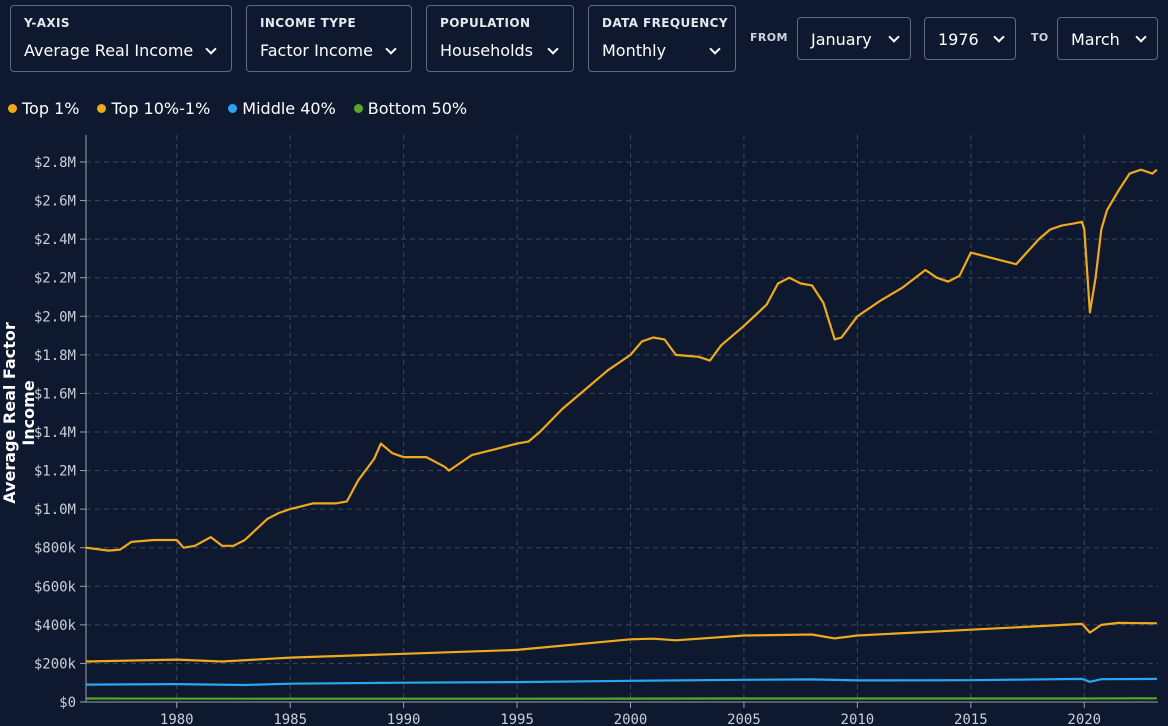 The width and height of the screenshot is (1168, 726). I want to click on y-tick-label: $2.8M, so click(55, 163).